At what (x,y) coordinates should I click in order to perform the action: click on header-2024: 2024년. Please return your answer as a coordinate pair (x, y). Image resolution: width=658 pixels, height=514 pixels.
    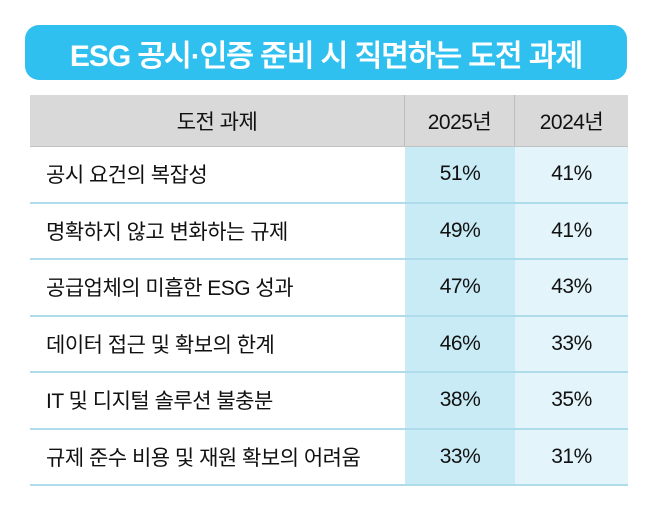
    Looking at the image, I should click on (571, 122).